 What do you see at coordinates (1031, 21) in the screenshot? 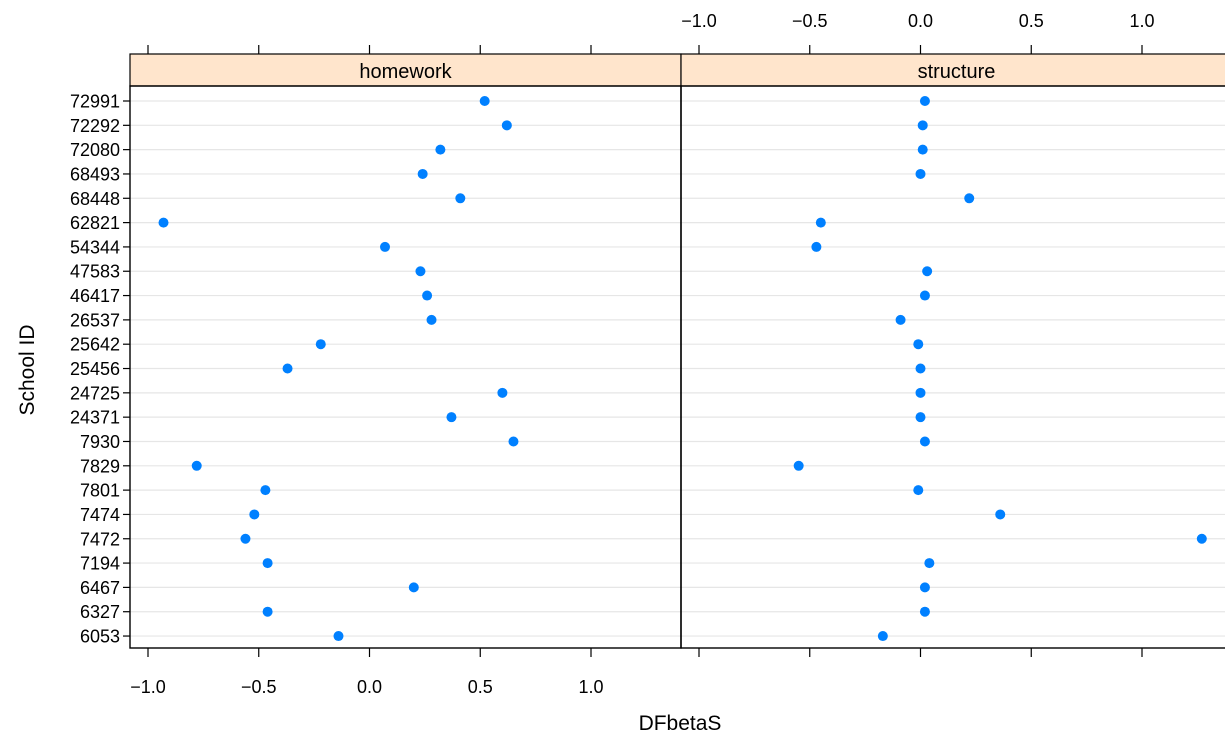
I see `x-tick-label-top: 0.5` at bounding box center [1031, 21].